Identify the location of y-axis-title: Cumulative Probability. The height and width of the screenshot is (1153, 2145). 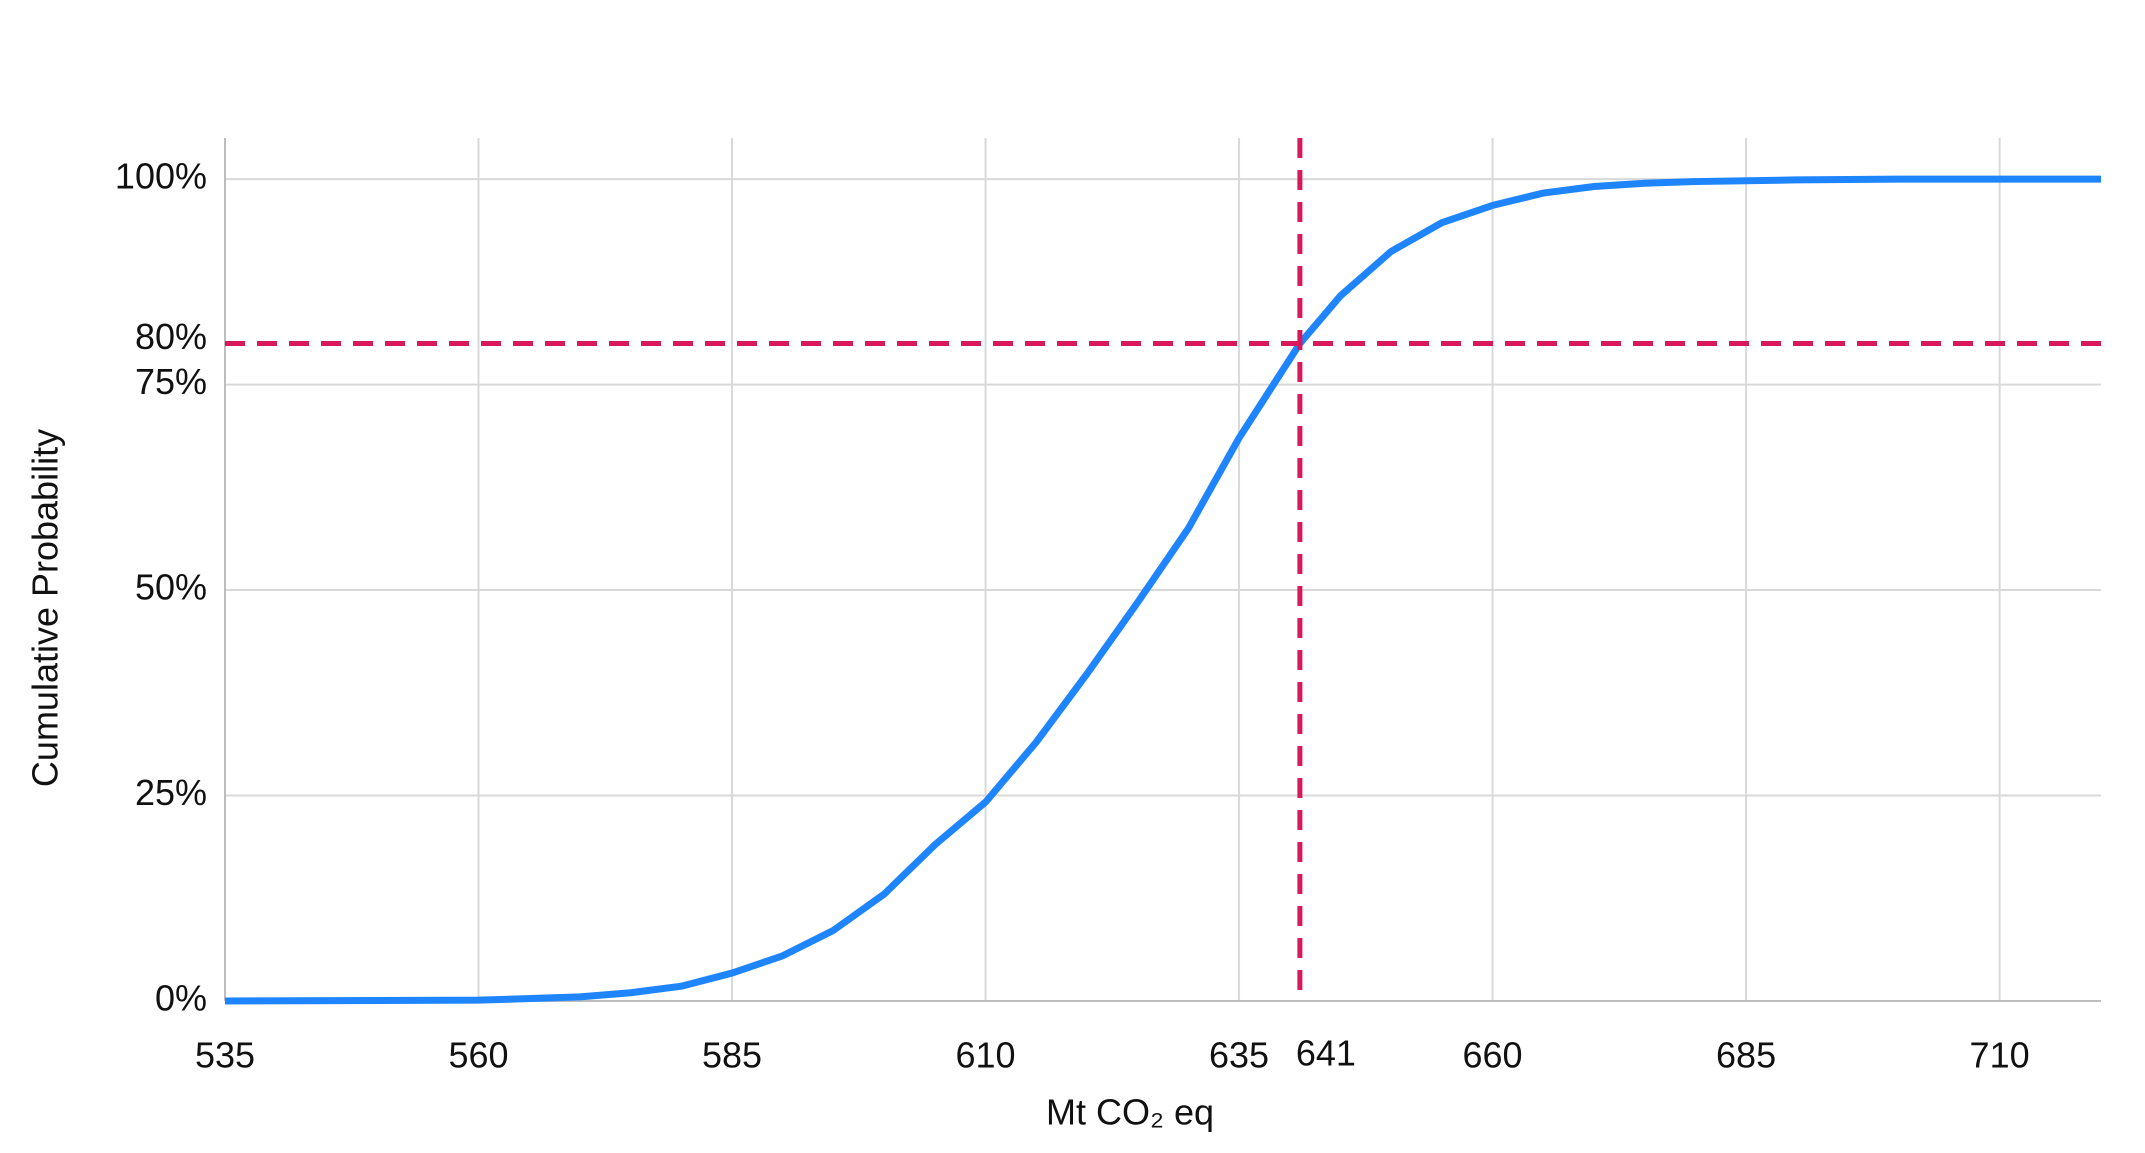
(45, 608).